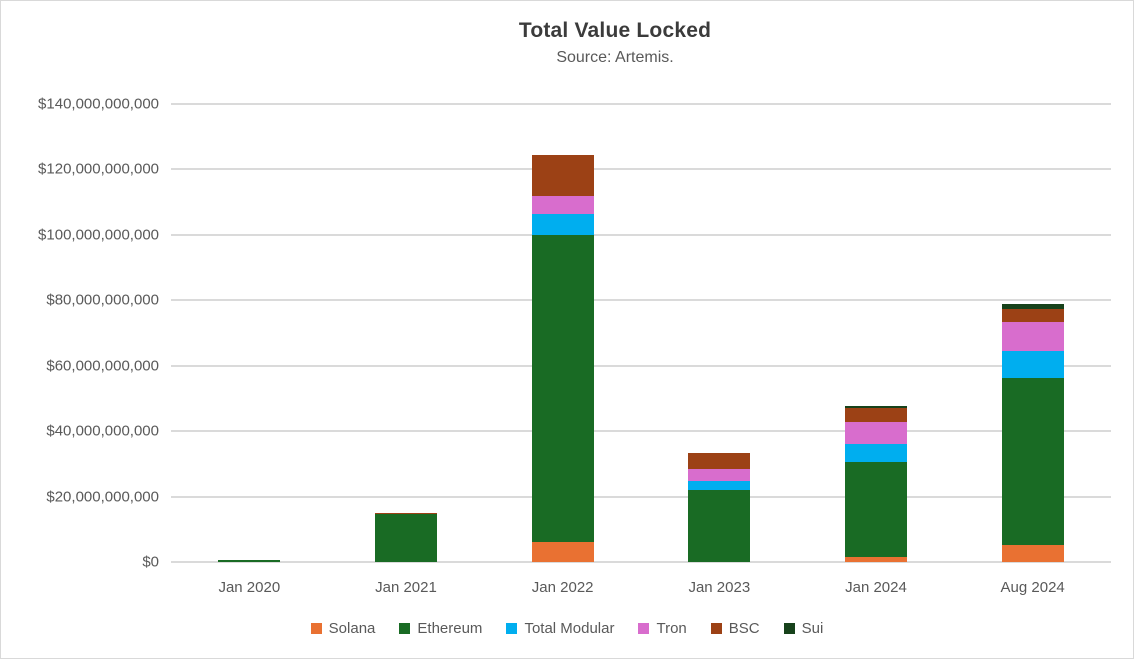  I want to click on legend-item-sui: Sui, so click(803, 628).